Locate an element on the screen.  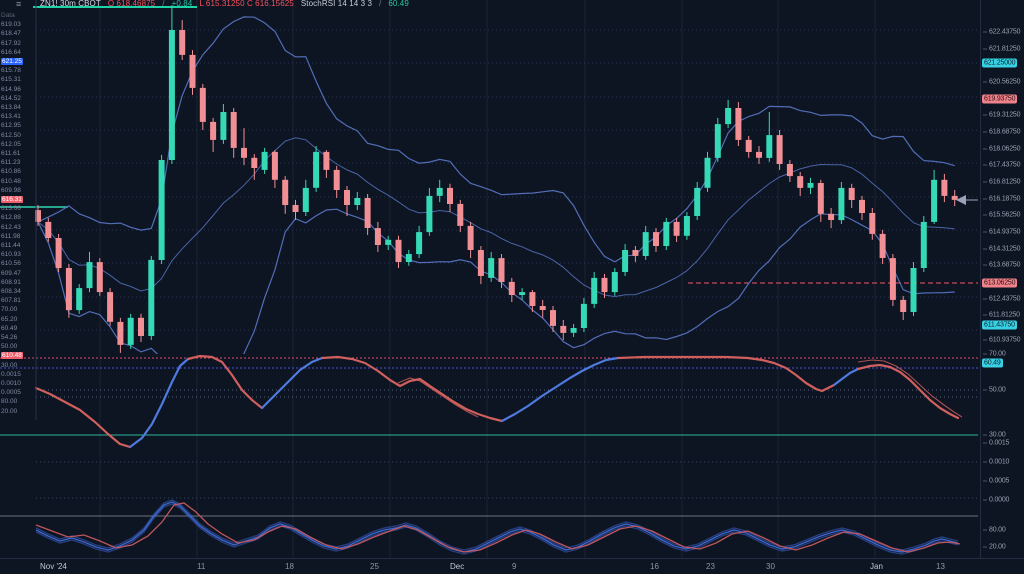
price-label-text: 614.31250 is located at coordinates (1005, 249).